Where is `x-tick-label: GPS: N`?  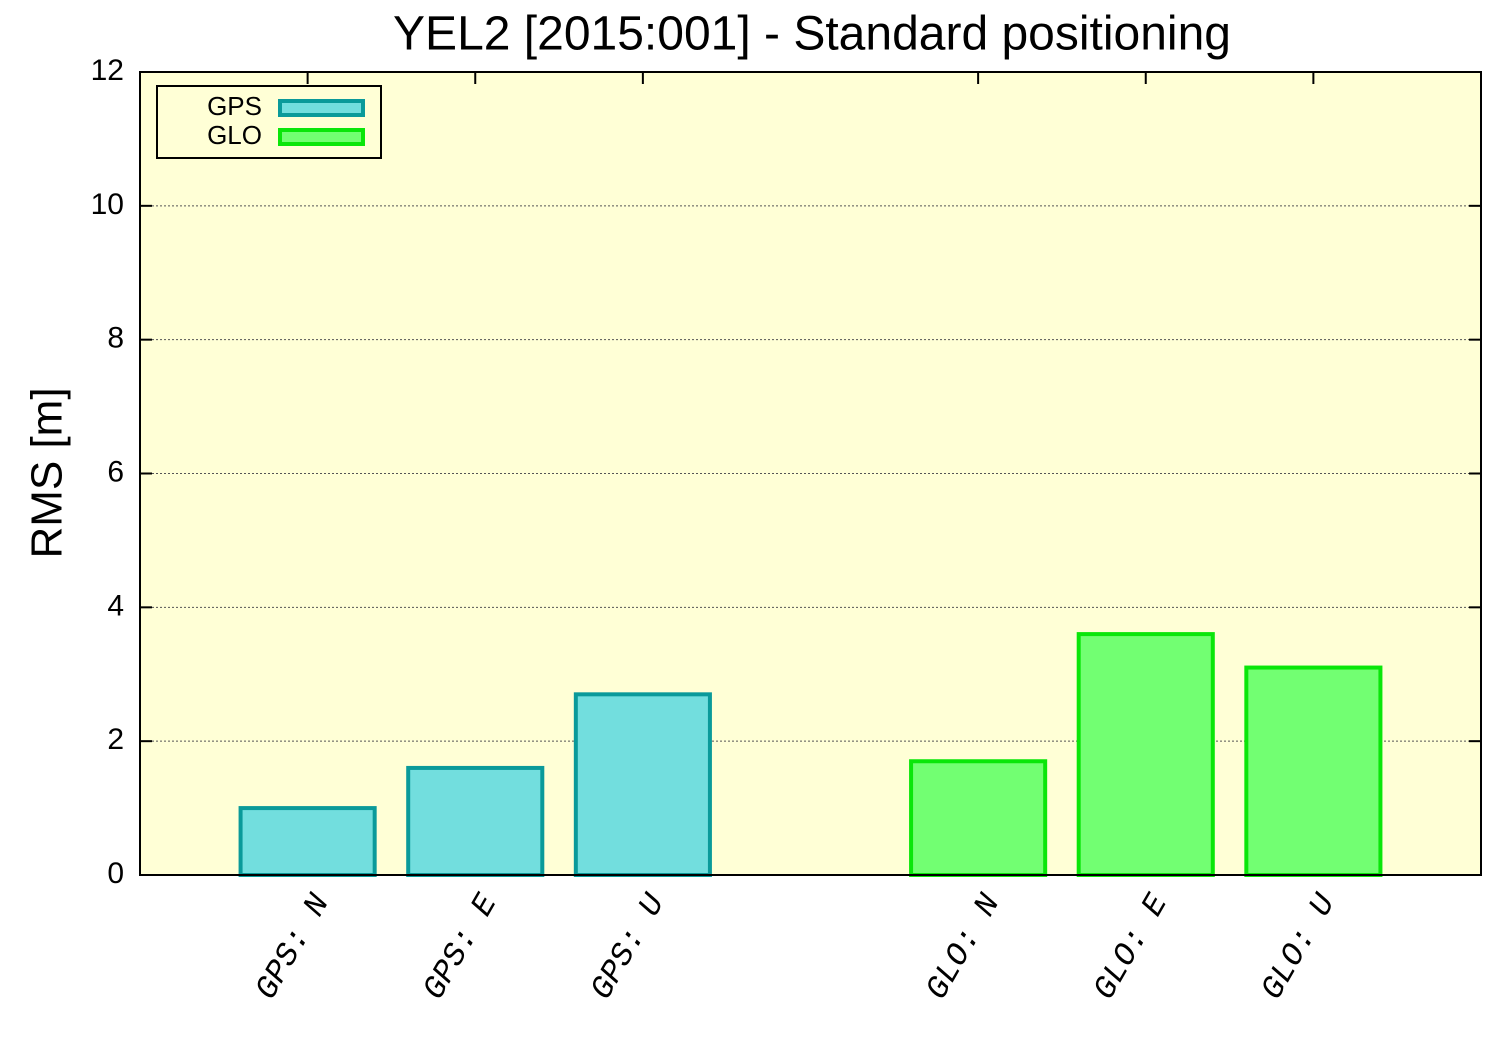
x-tick-label: GPS: N is located at coordinates (293, 946).